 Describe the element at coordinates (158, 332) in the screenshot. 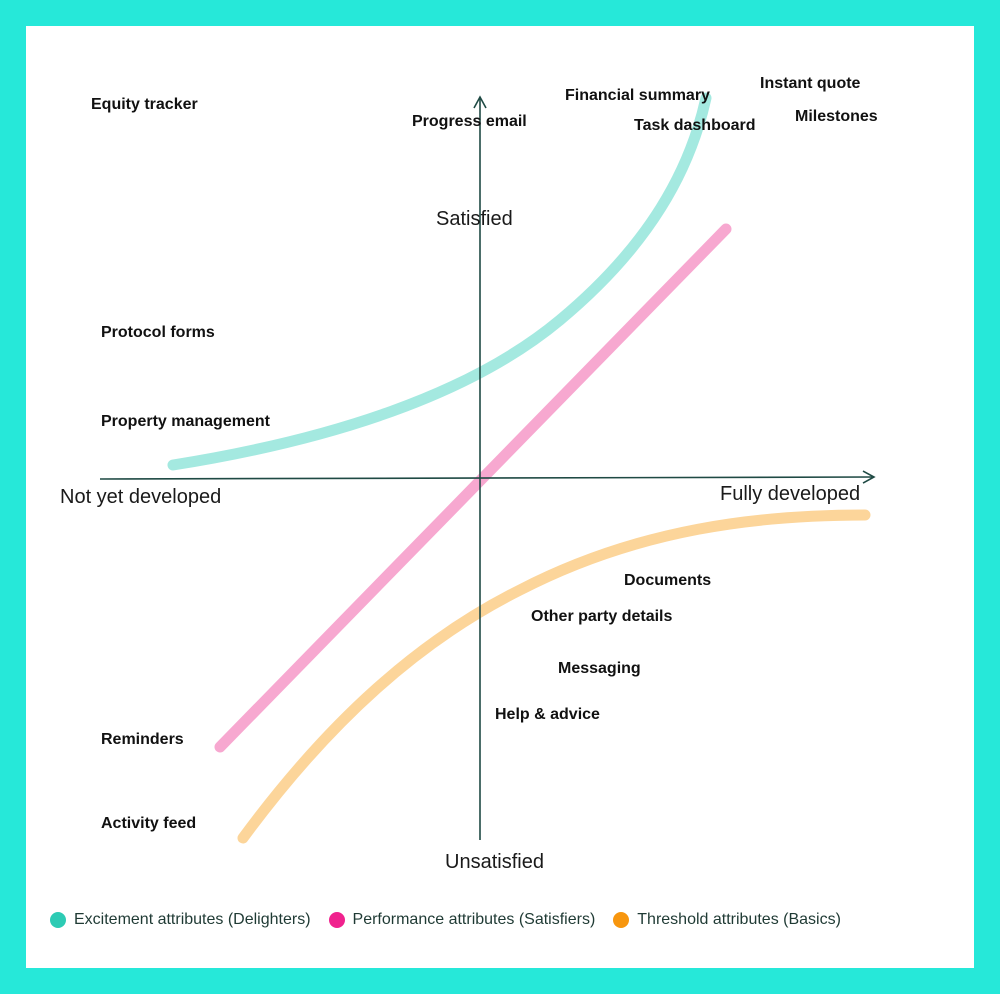

I see `feature-protocol-forms: Protocol forms` at that location.